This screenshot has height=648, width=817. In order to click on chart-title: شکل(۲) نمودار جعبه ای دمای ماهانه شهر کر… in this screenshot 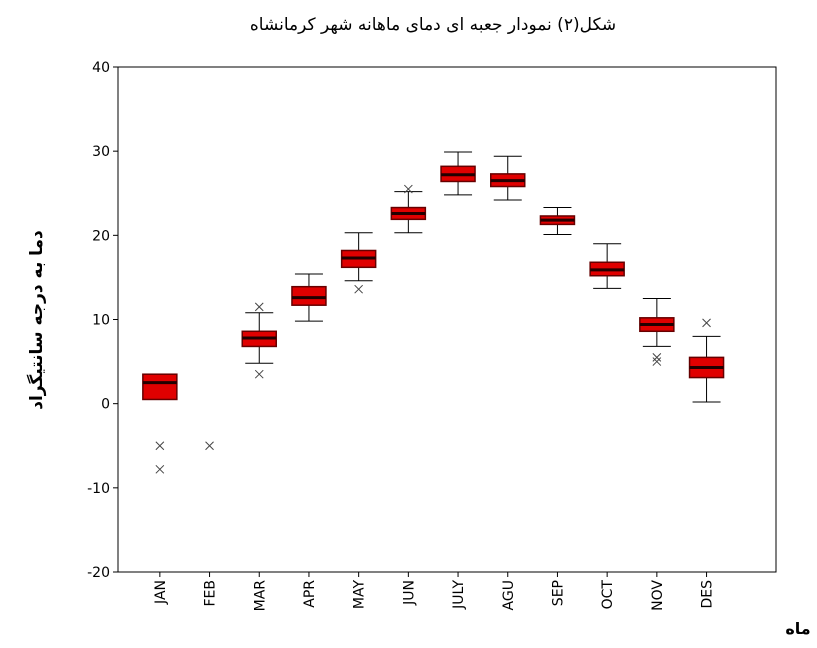, I will do `click(433, 25)`.